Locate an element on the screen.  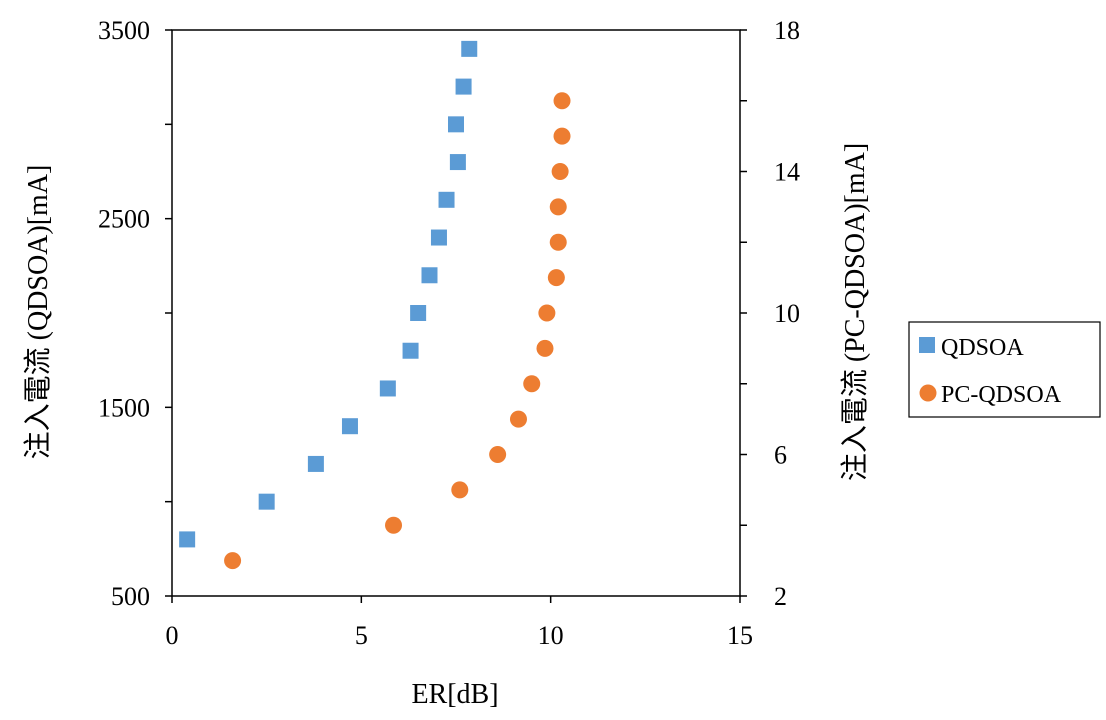
legend: QDSOA PC-QDSOA is located at coordinates (1004, 369).